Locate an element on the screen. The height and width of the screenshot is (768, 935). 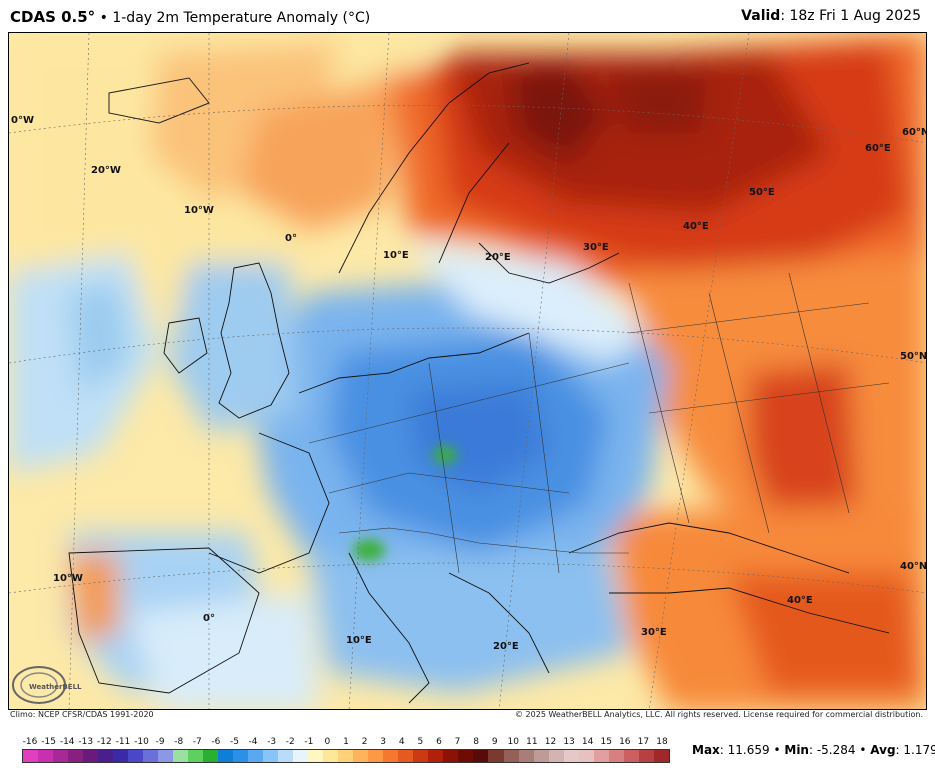
colorbar-tick: 10 is located at coordinates (513, 742).